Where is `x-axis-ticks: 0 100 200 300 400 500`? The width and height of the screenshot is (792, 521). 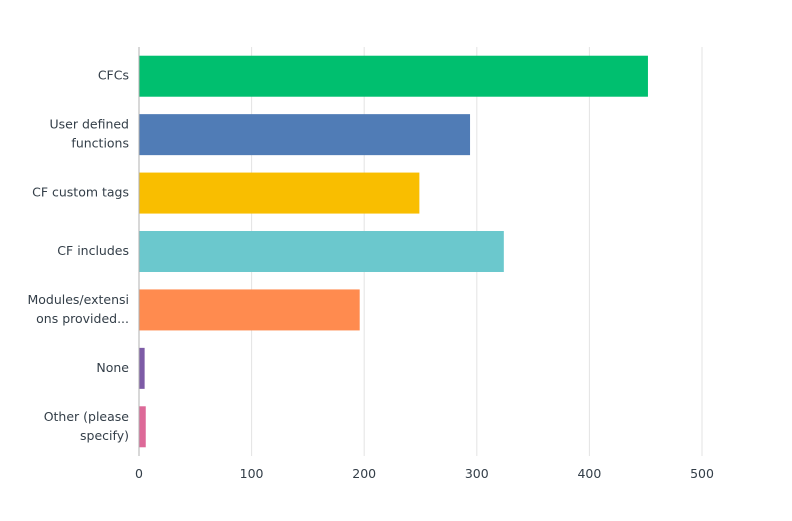
x-axis-ticks: 0 100 200 300 400 500 is located at coordinates (424, 473).